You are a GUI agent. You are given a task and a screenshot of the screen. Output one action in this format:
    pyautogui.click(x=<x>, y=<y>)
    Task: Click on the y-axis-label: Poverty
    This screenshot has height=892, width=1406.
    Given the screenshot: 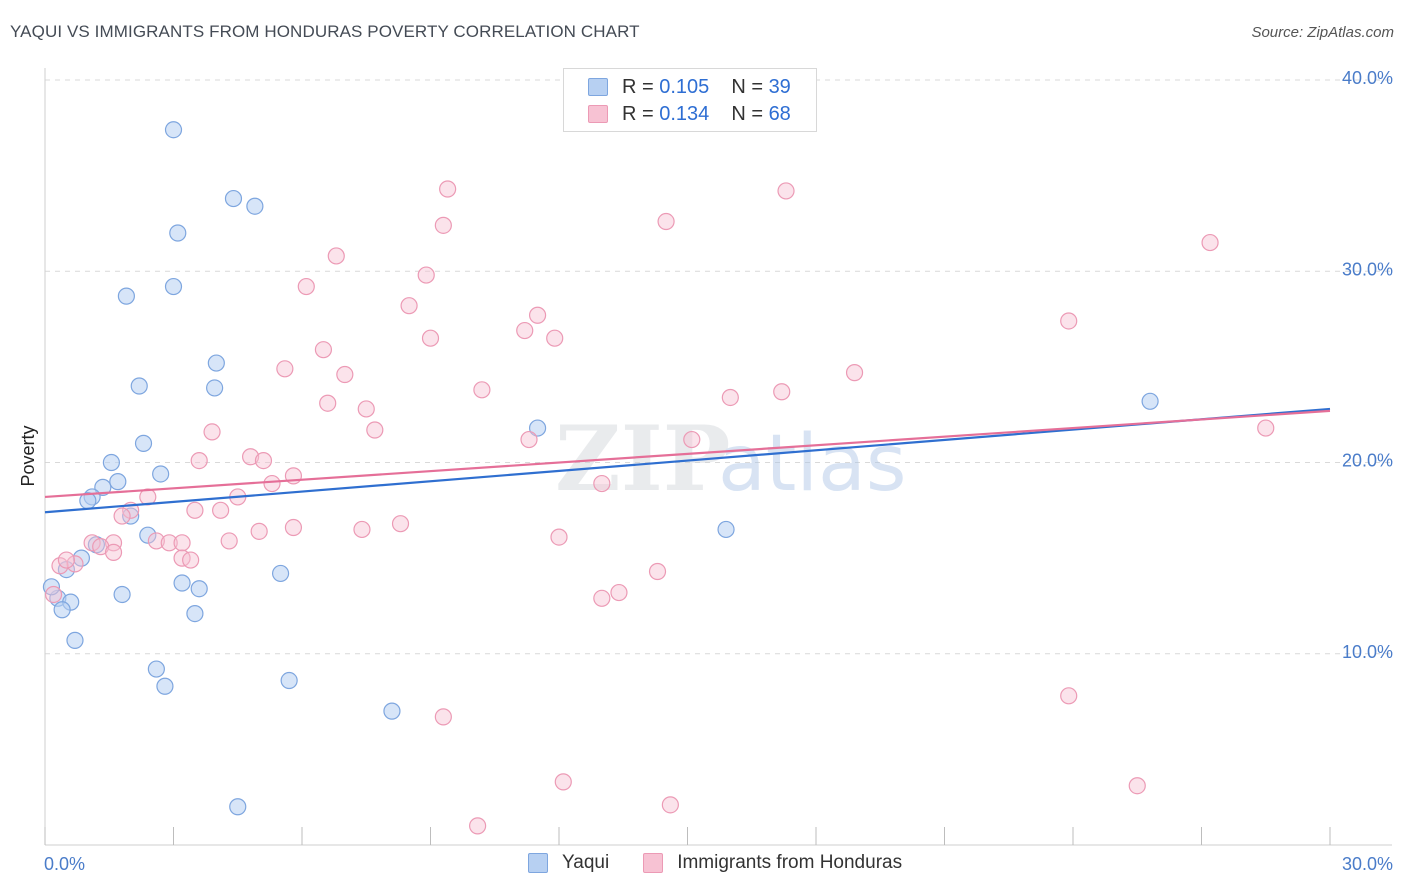 What is the action you would take?
    pyautogui.click(x=28, y=455)
    